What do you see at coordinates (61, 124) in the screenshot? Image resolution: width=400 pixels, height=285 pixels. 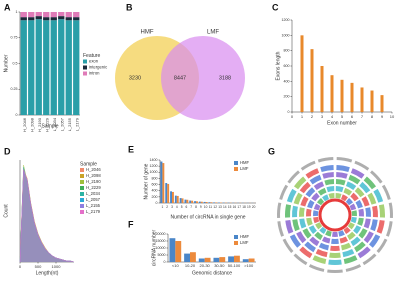 I see `x-tick-label: L_2057` at bounding box center [61, 124].